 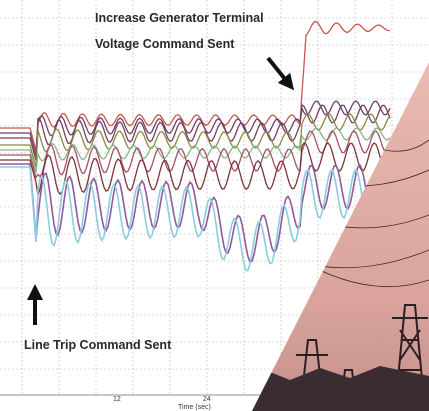 I want to click on annotation: Line Trip Command Sent, so click(x=98, y=345).